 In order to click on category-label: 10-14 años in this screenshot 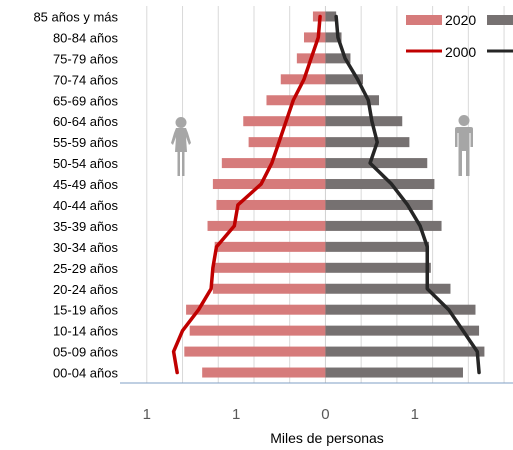, I will do `click(86, 331)`.